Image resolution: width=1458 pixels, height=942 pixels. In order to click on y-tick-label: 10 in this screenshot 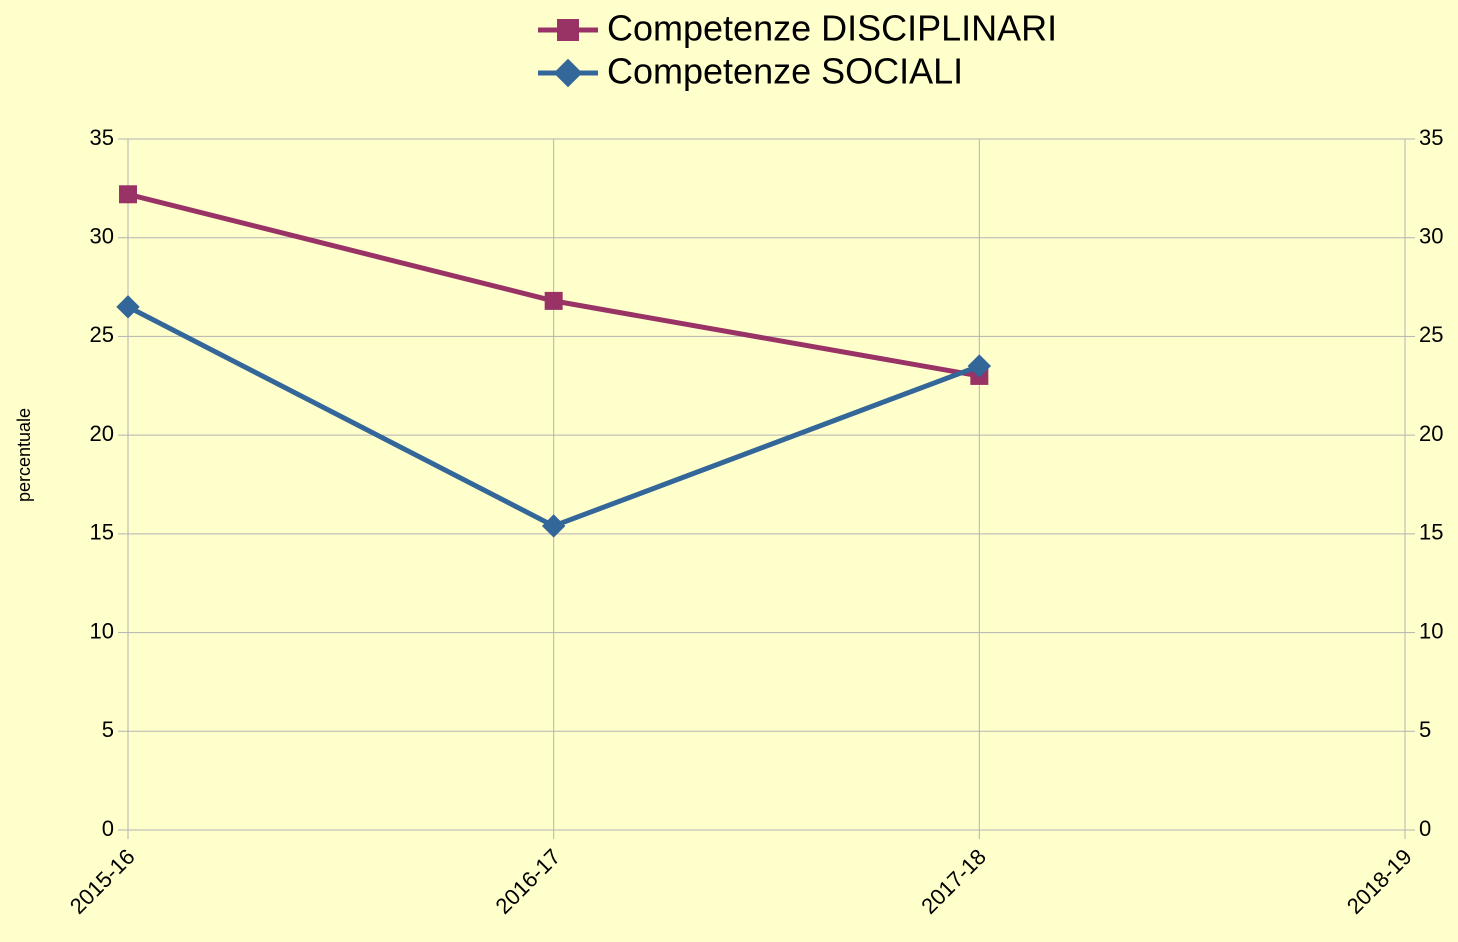, I will do `click(102, 630)`.